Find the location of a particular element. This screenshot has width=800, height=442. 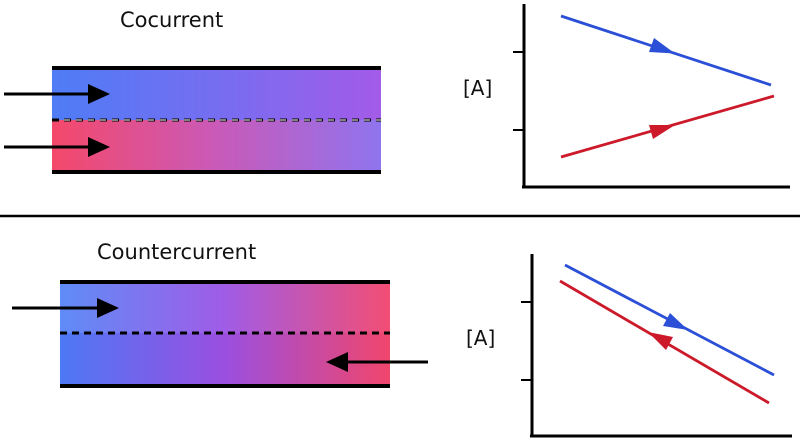

countercurrent-tube is located at coordinates (225, 334).